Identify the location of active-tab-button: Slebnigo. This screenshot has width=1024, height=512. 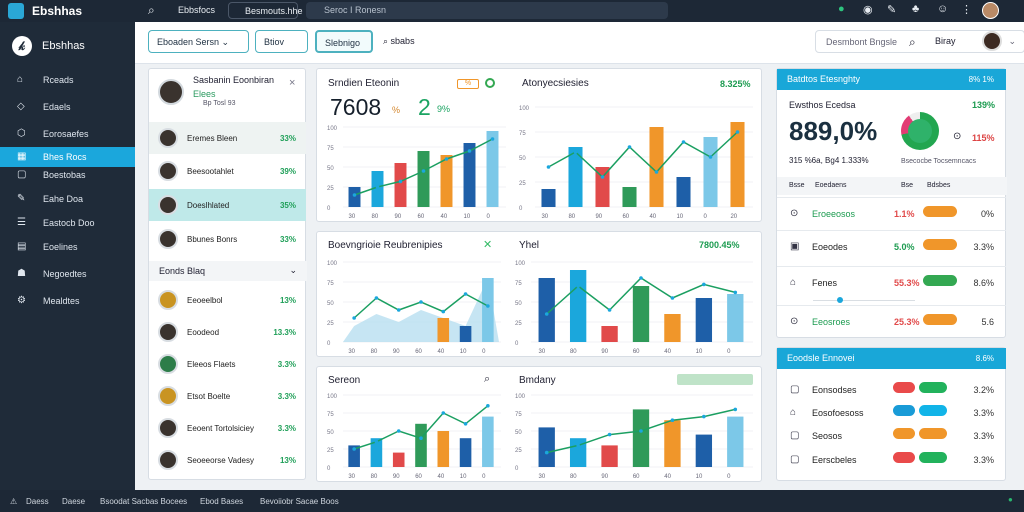
(344, 41).